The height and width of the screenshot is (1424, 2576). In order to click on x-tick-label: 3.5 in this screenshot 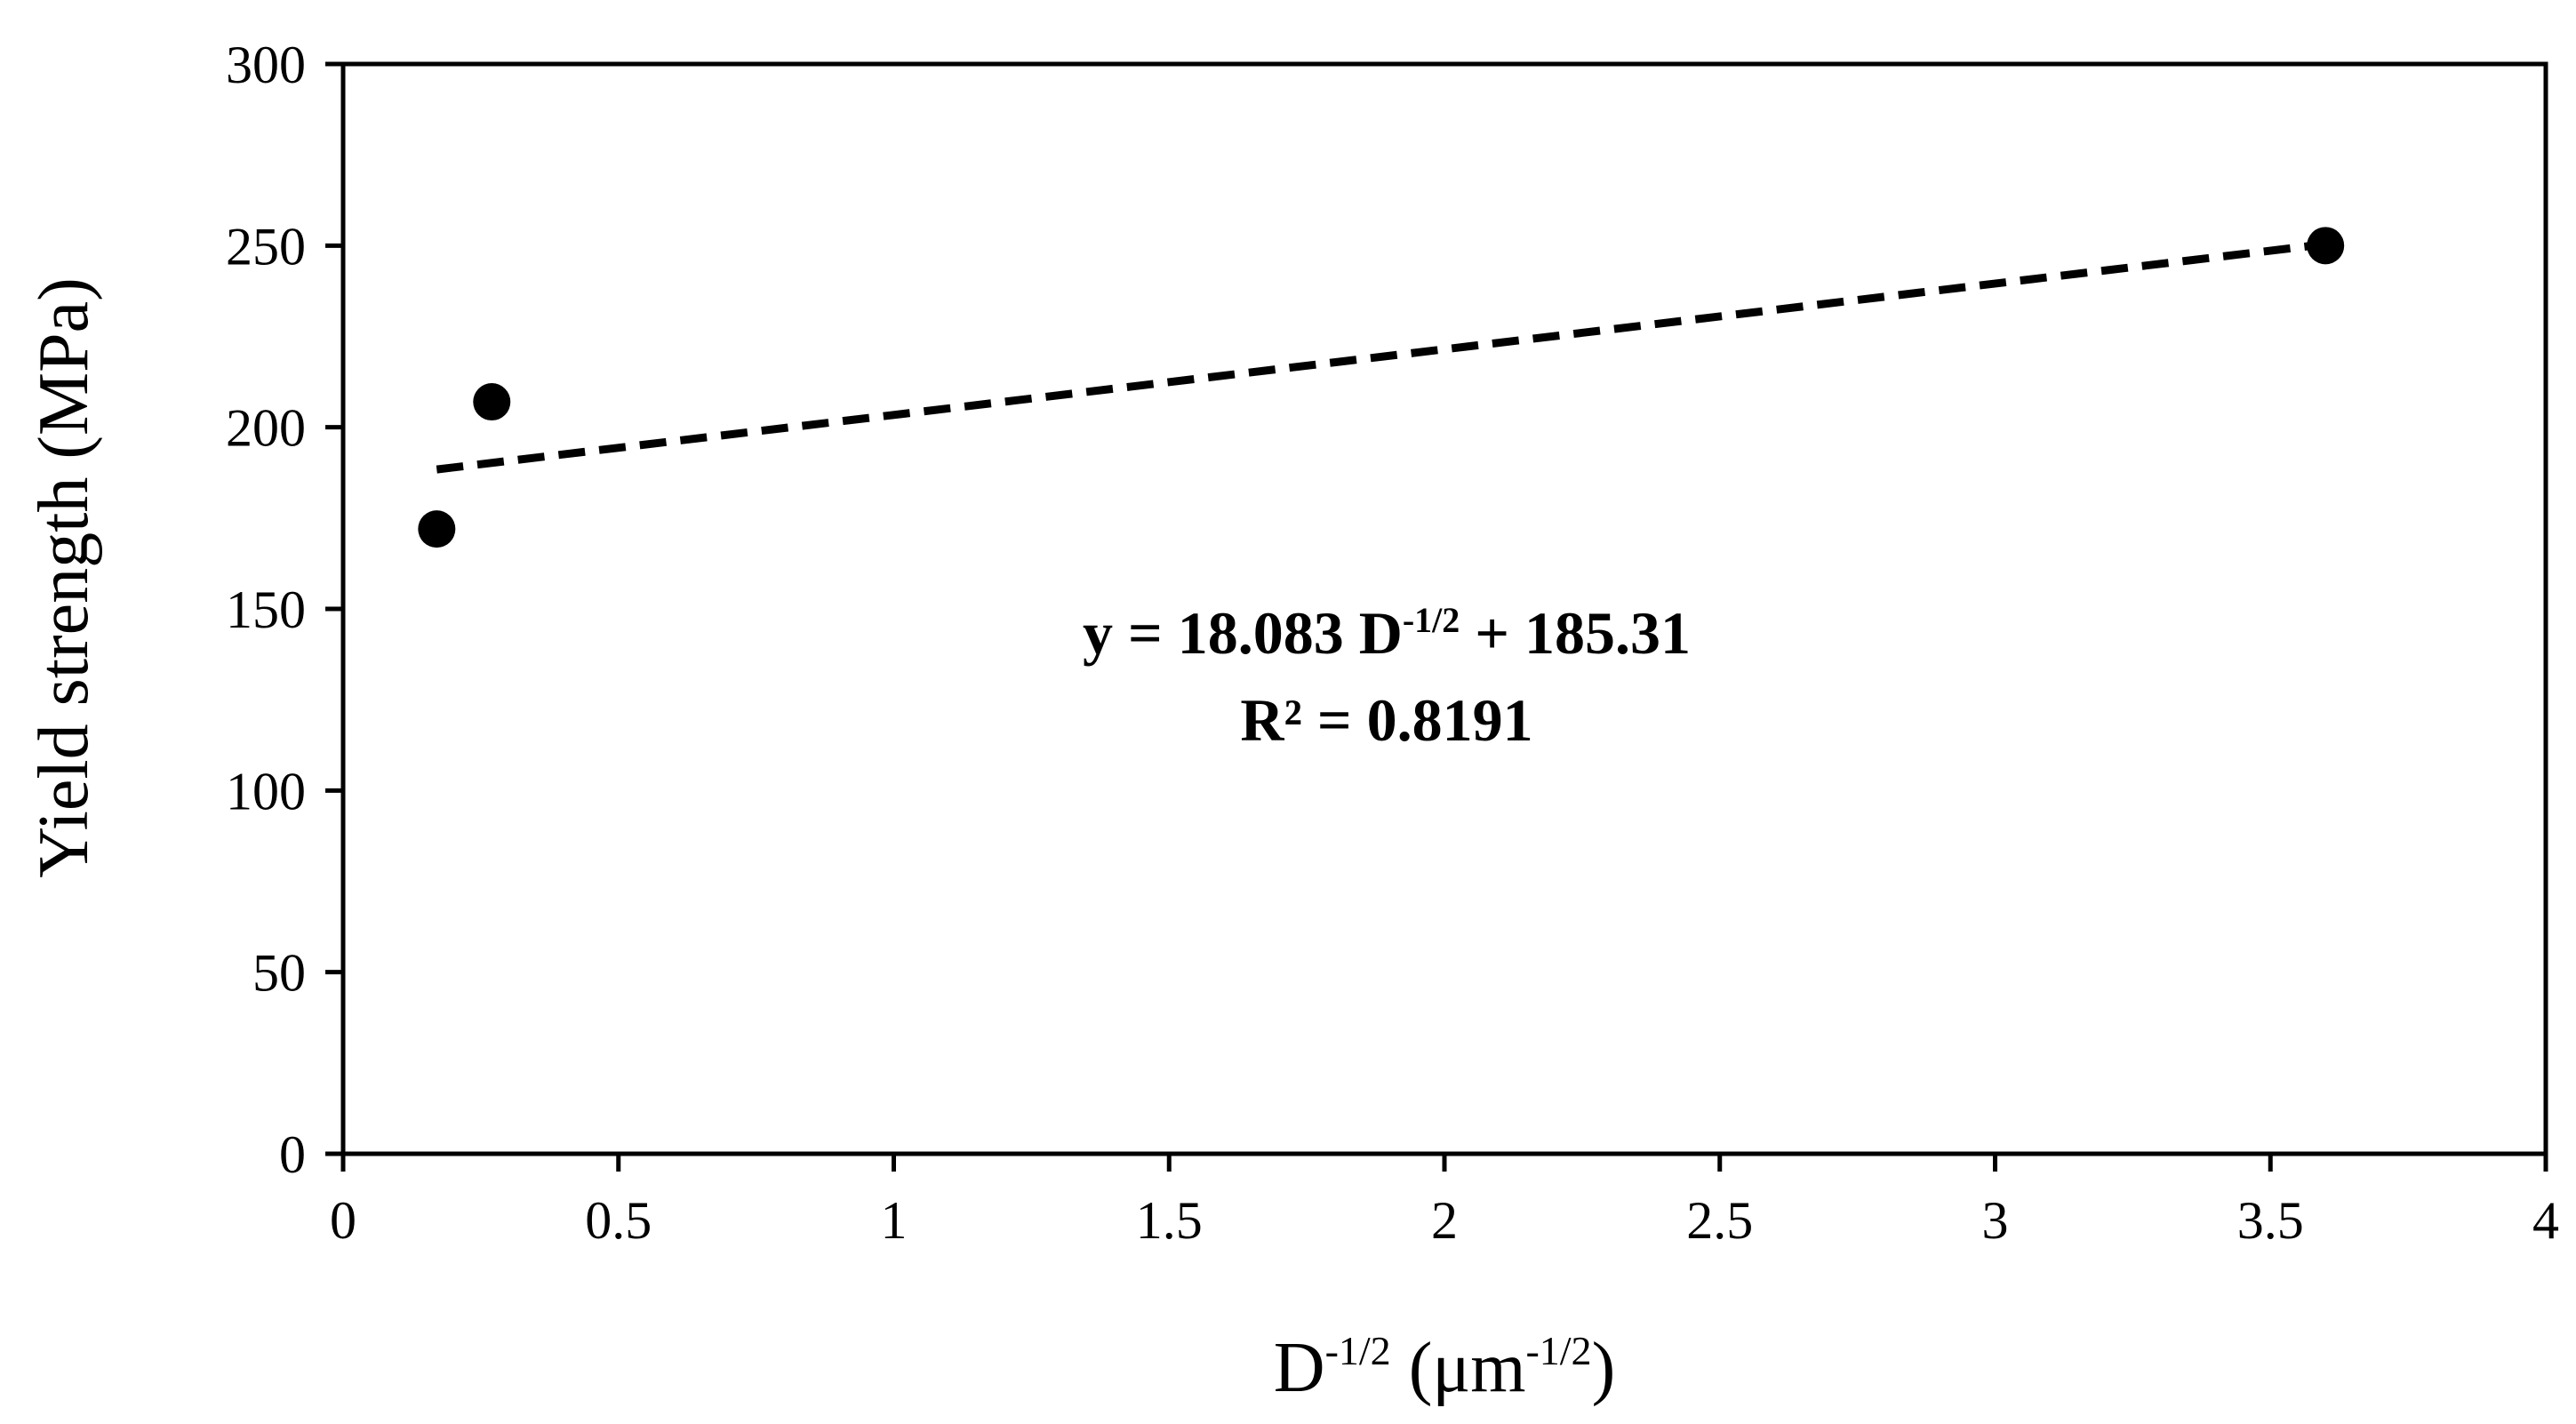, I will do `click(2270, 1220)`.